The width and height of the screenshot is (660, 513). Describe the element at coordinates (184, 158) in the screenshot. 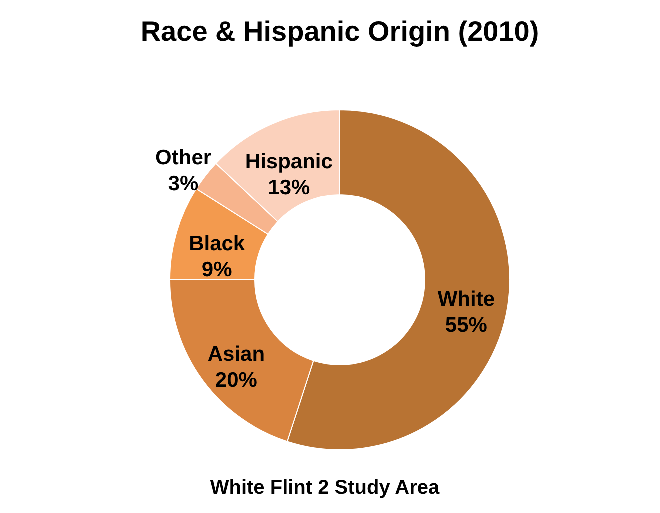

I see `slice-label: Other` at that location.